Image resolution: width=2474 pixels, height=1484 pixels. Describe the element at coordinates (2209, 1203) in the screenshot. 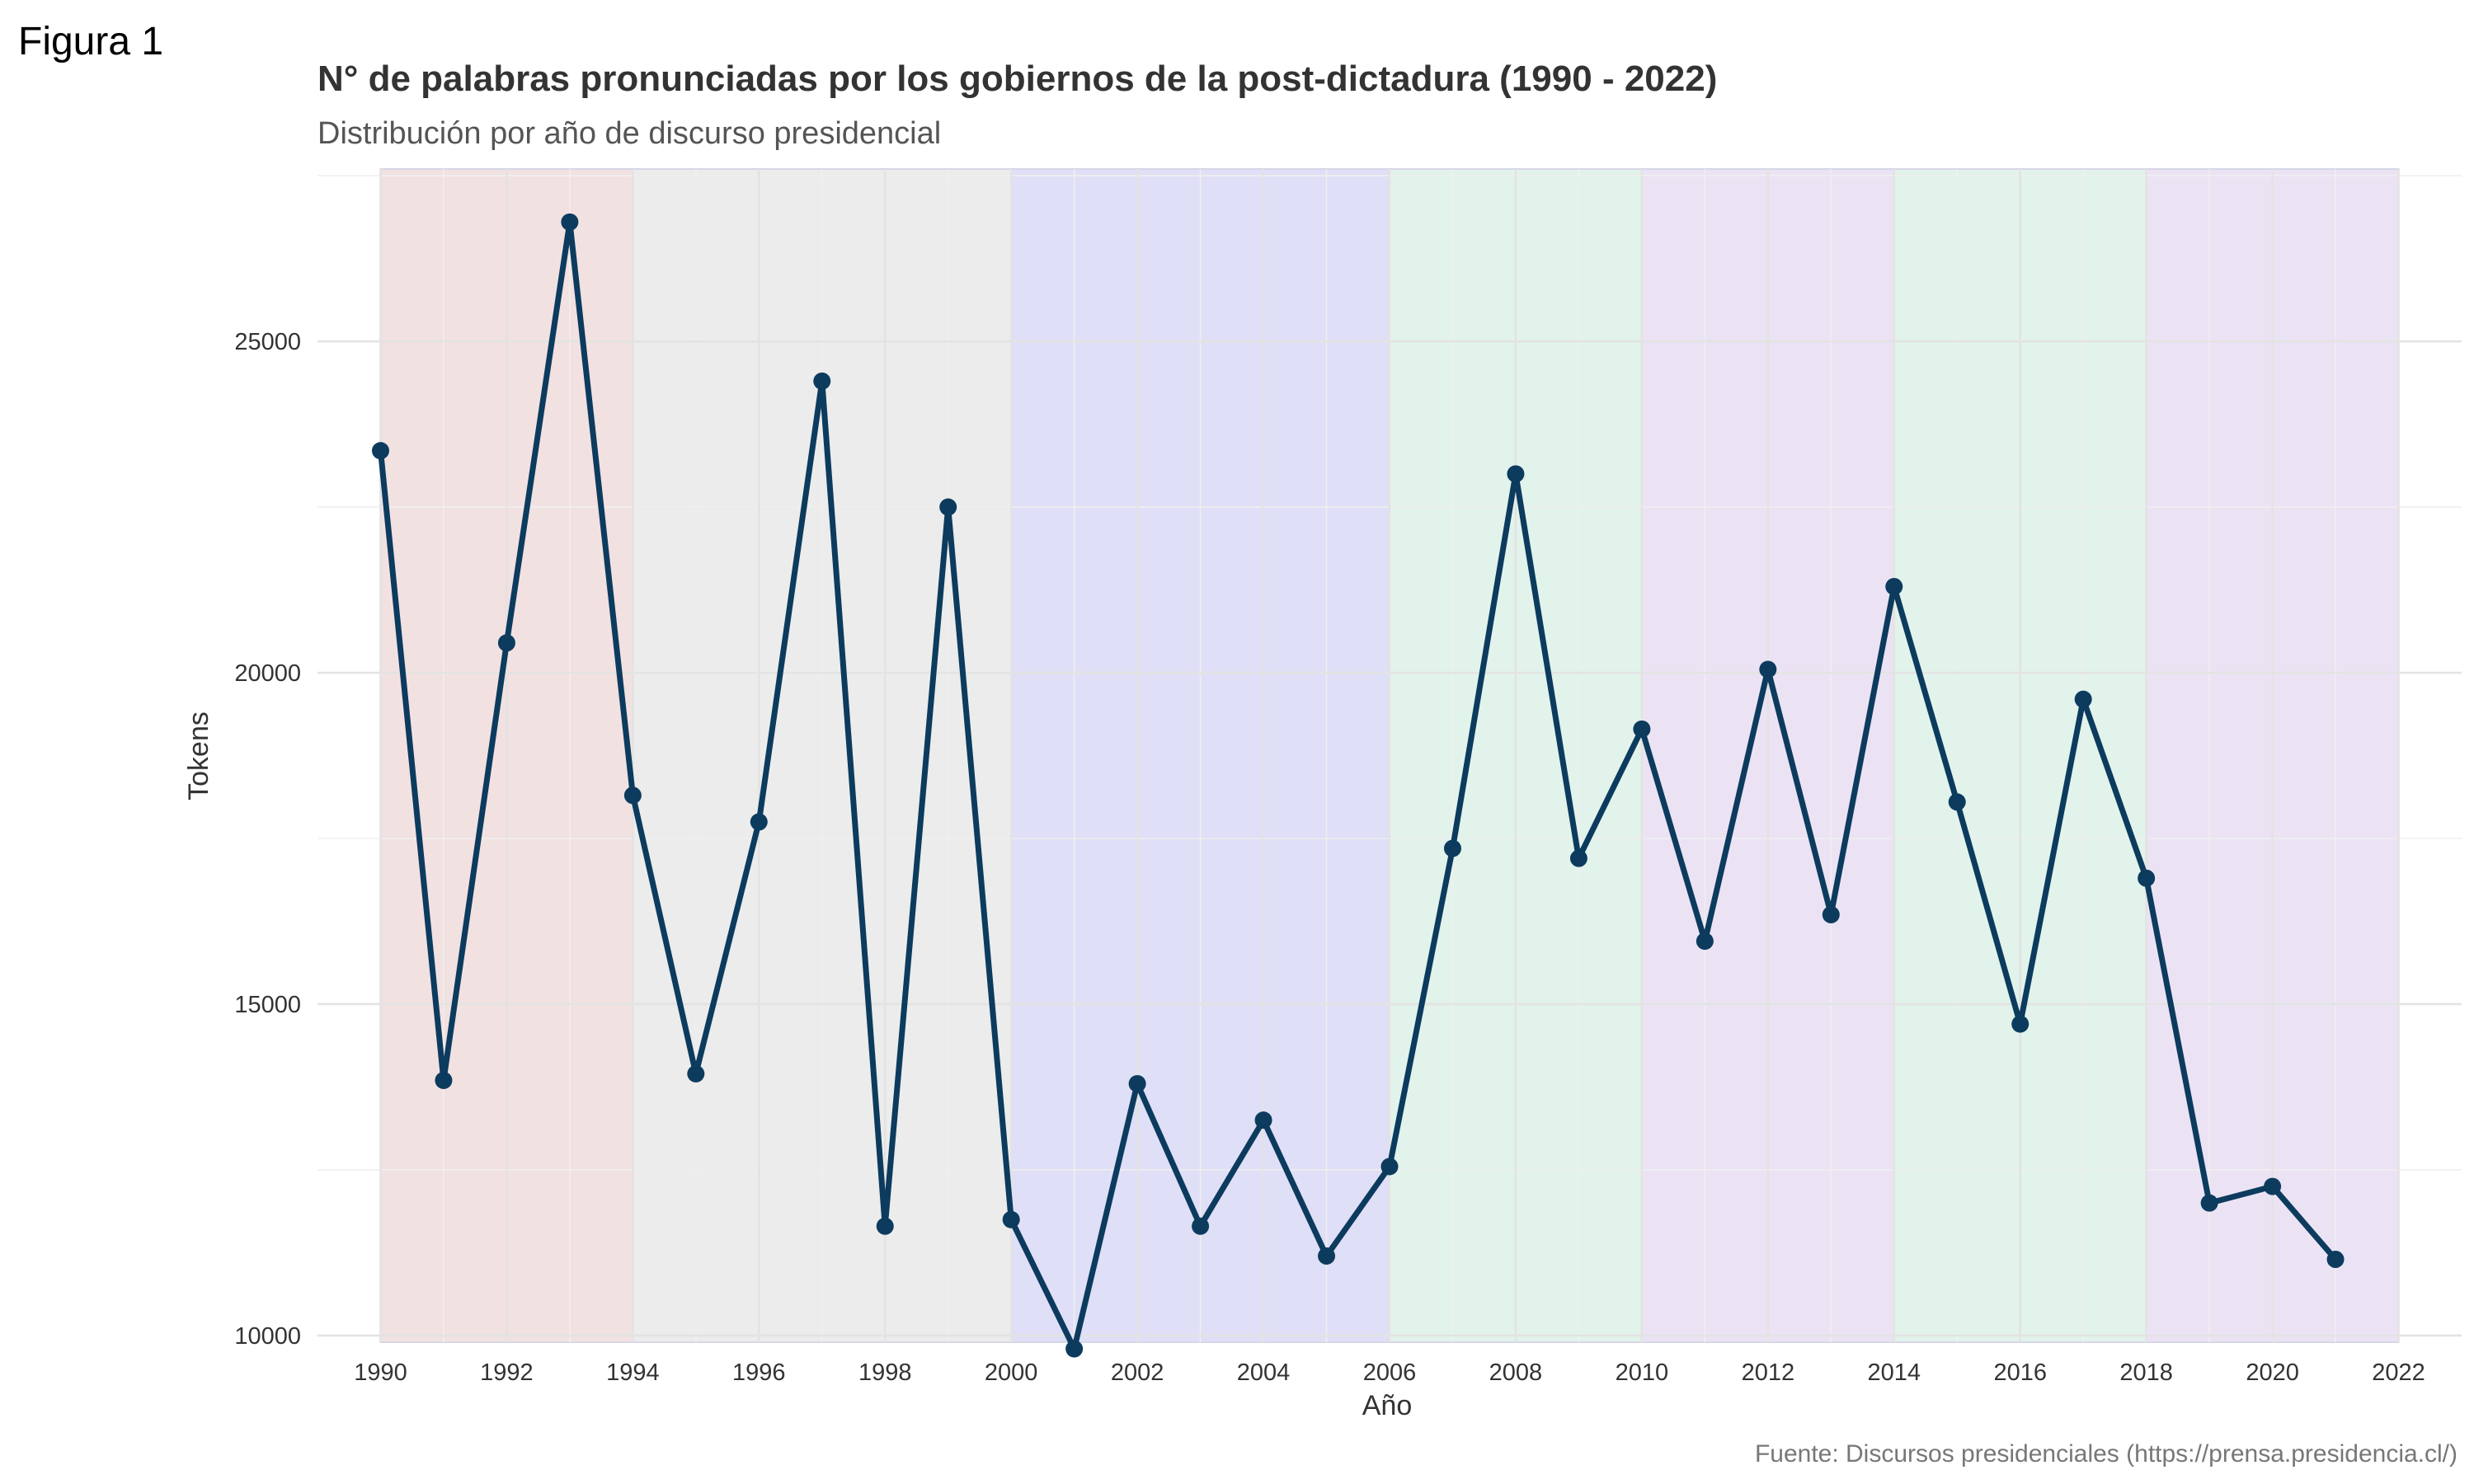

I see `data-point-2019` at that location.